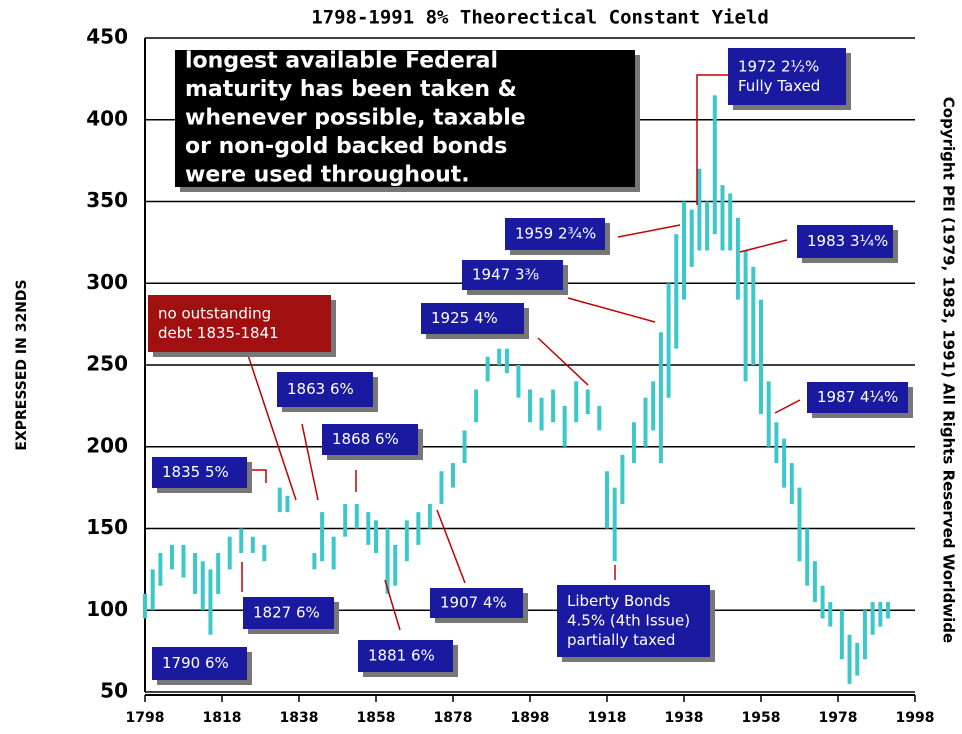  Describe the element at coordinates (464, 318) in the screenshot. I see `annotation-text: 1925 4%` at that location.